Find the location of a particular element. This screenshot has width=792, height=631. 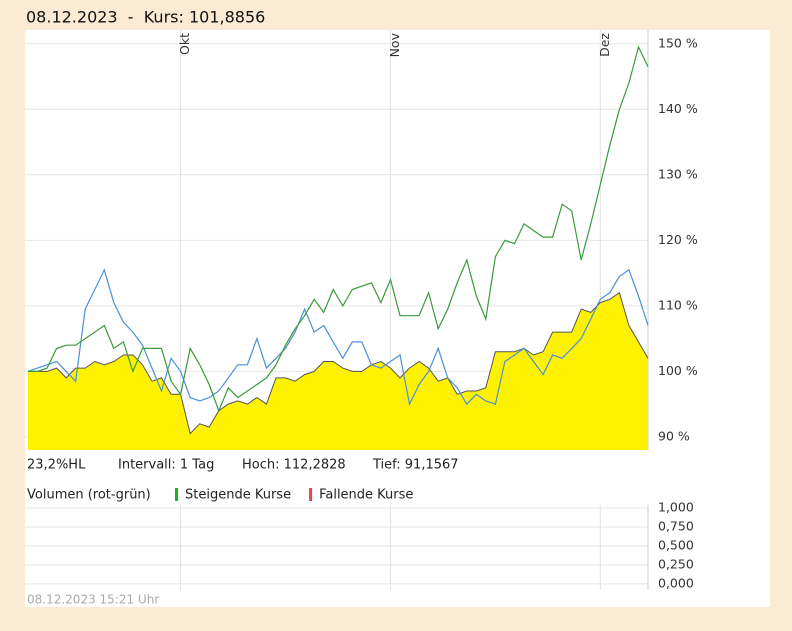

low-info: Tief: 91,1567 is located at coordinates (415, 465).